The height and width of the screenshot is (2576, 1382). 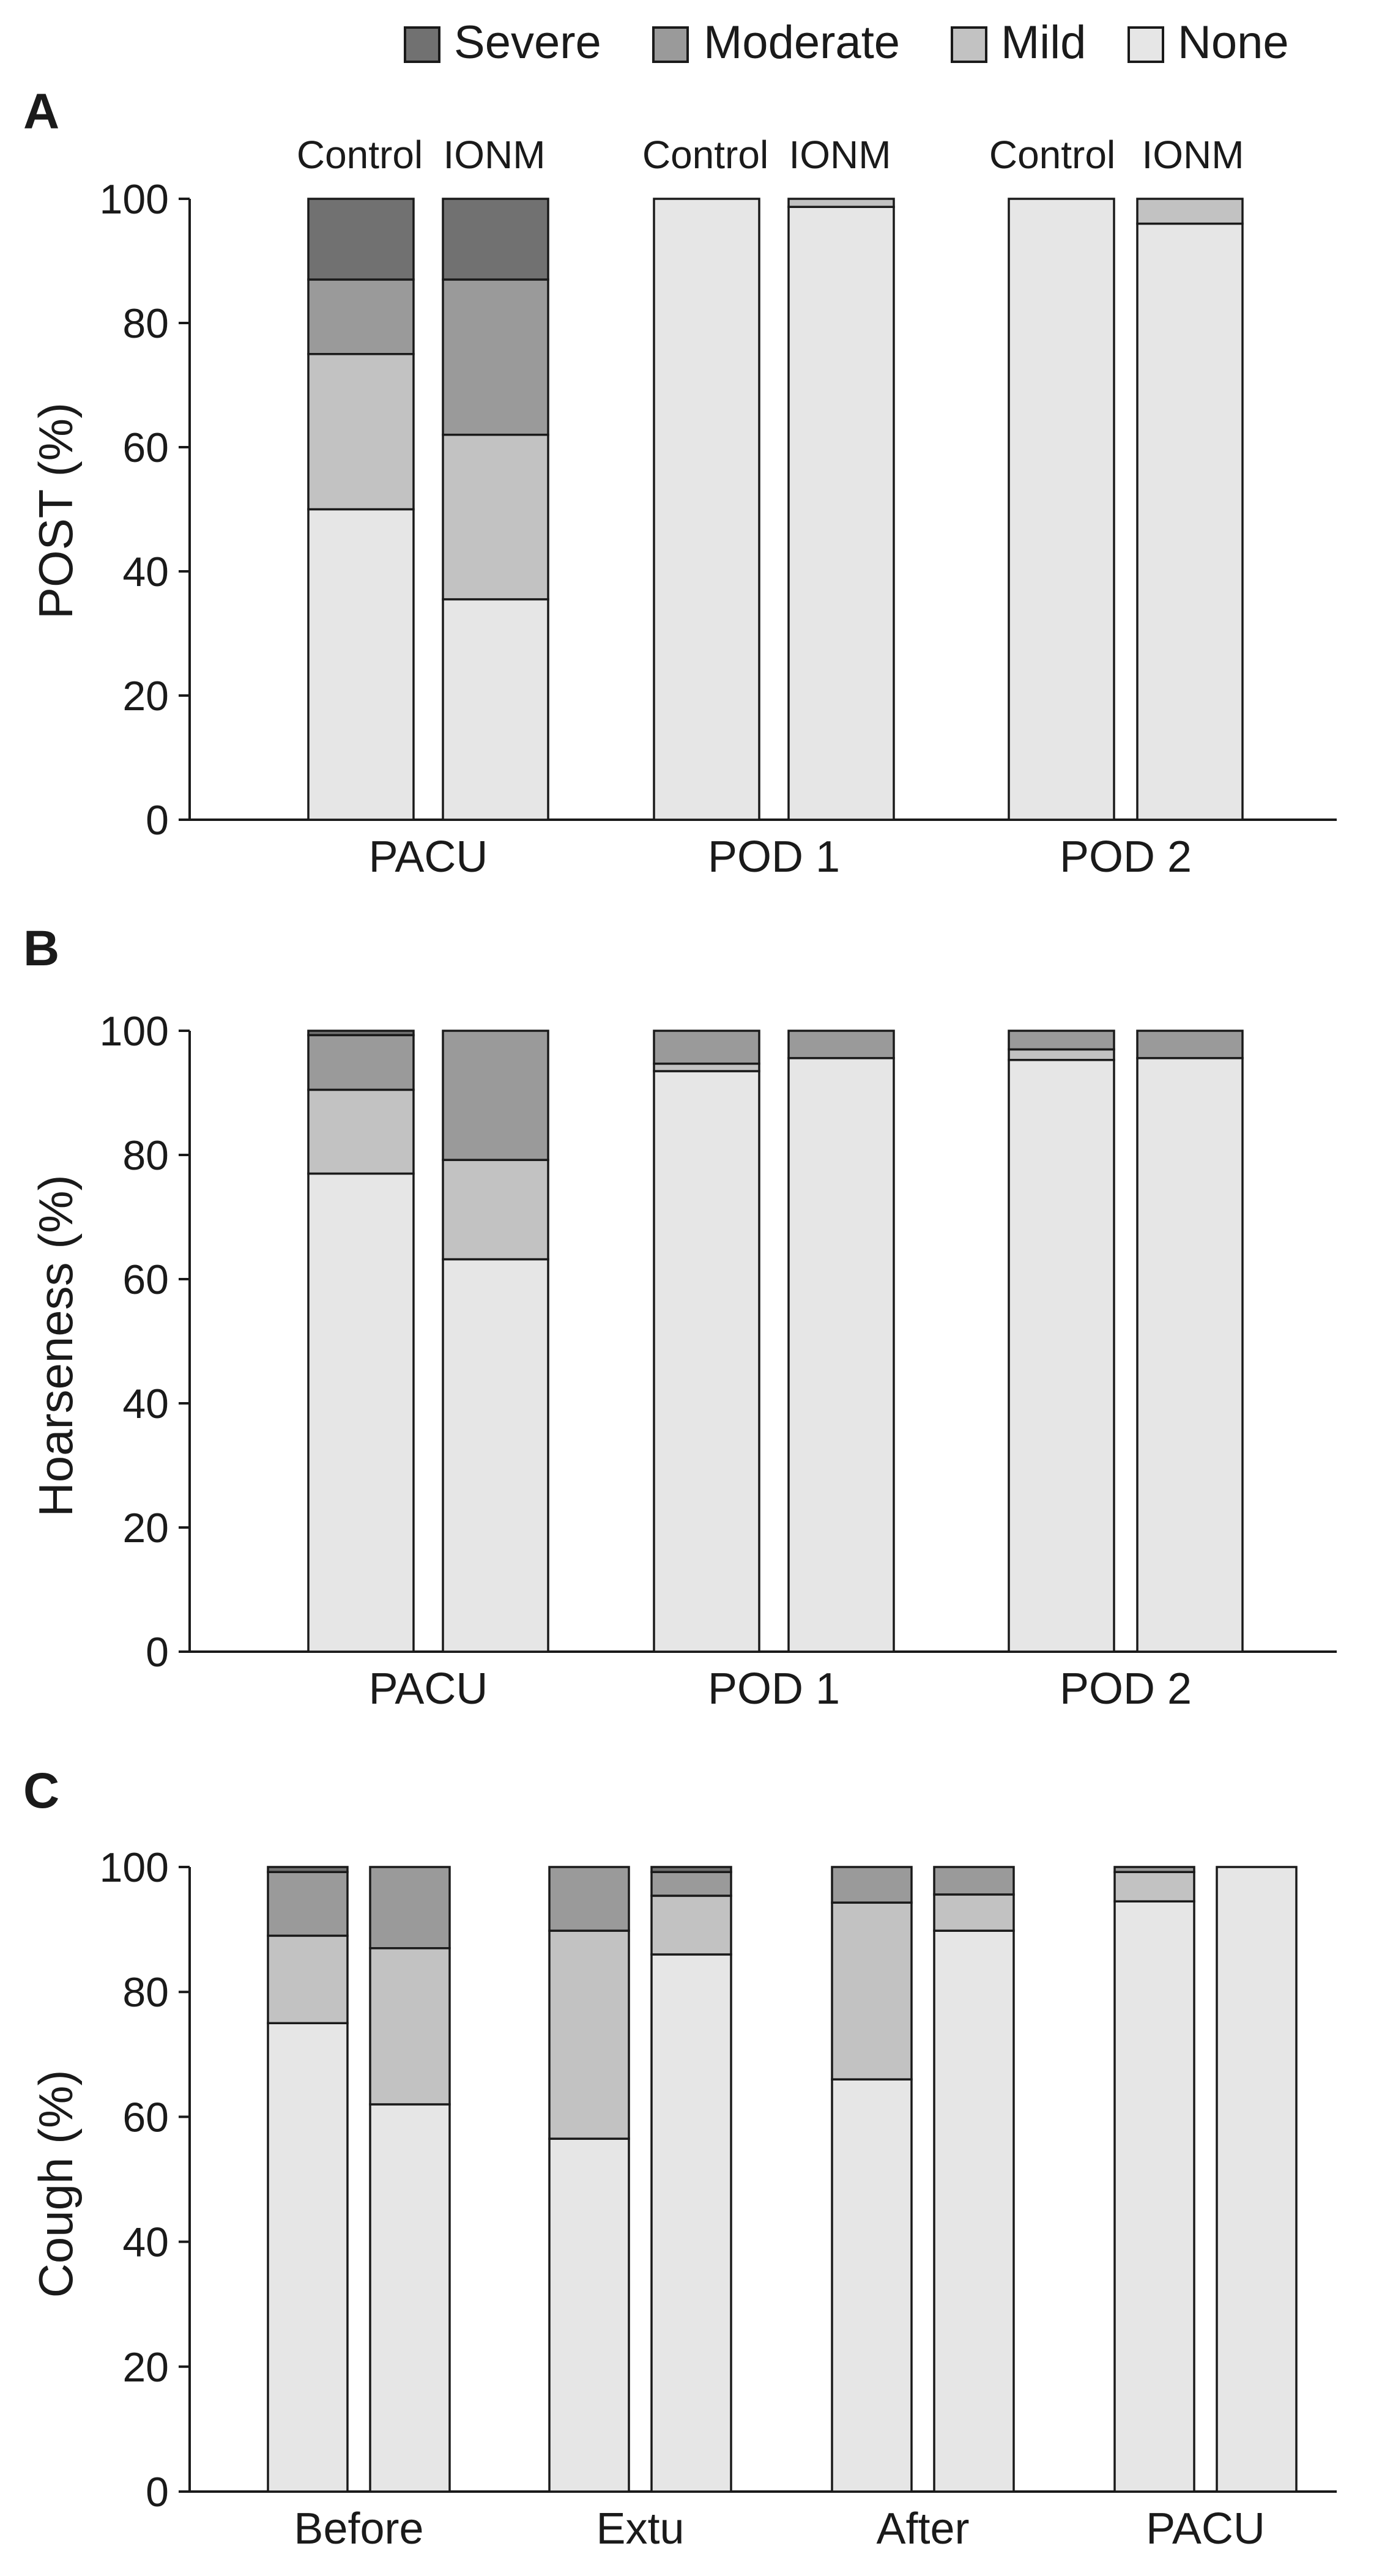 I want to click on bar-segment-after-ionm-none, so click(x=974, y=2211).